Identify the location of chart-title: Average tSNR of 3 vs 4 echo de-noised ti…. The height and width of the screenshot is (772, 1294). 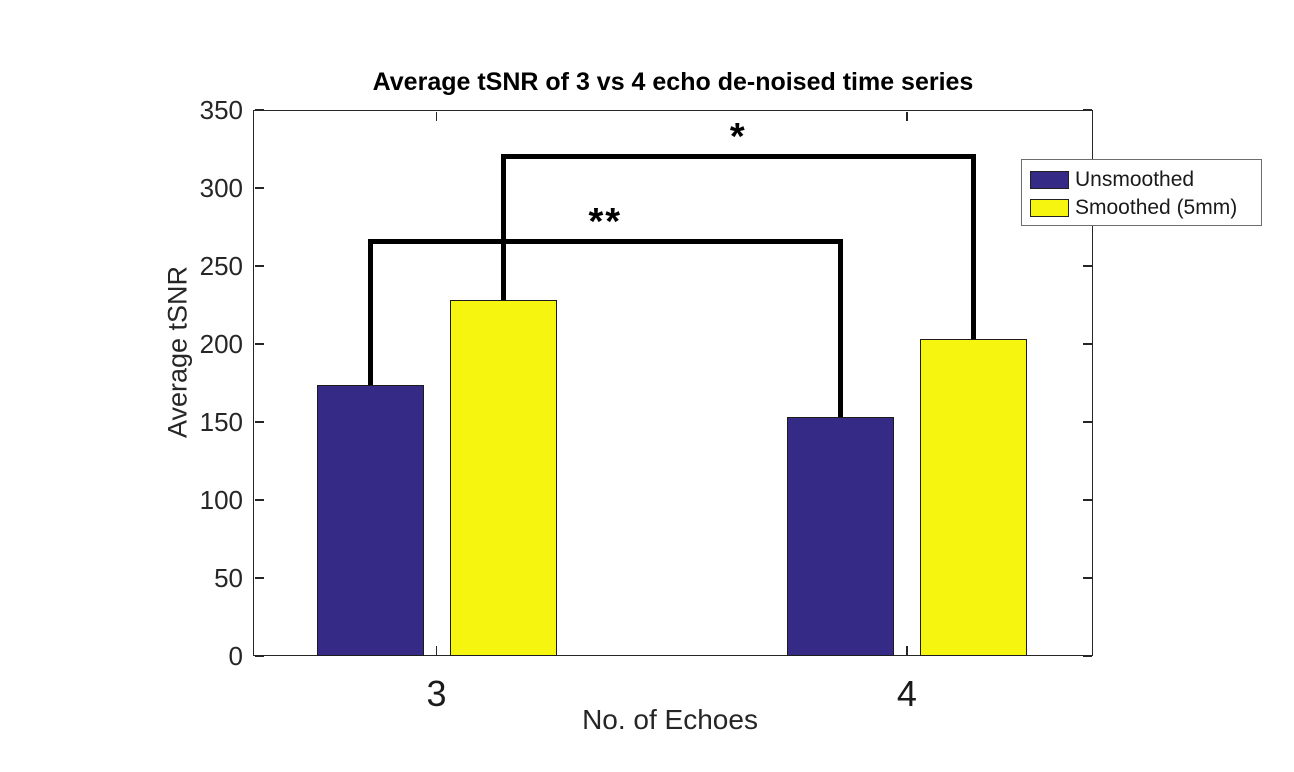
(673, 82).